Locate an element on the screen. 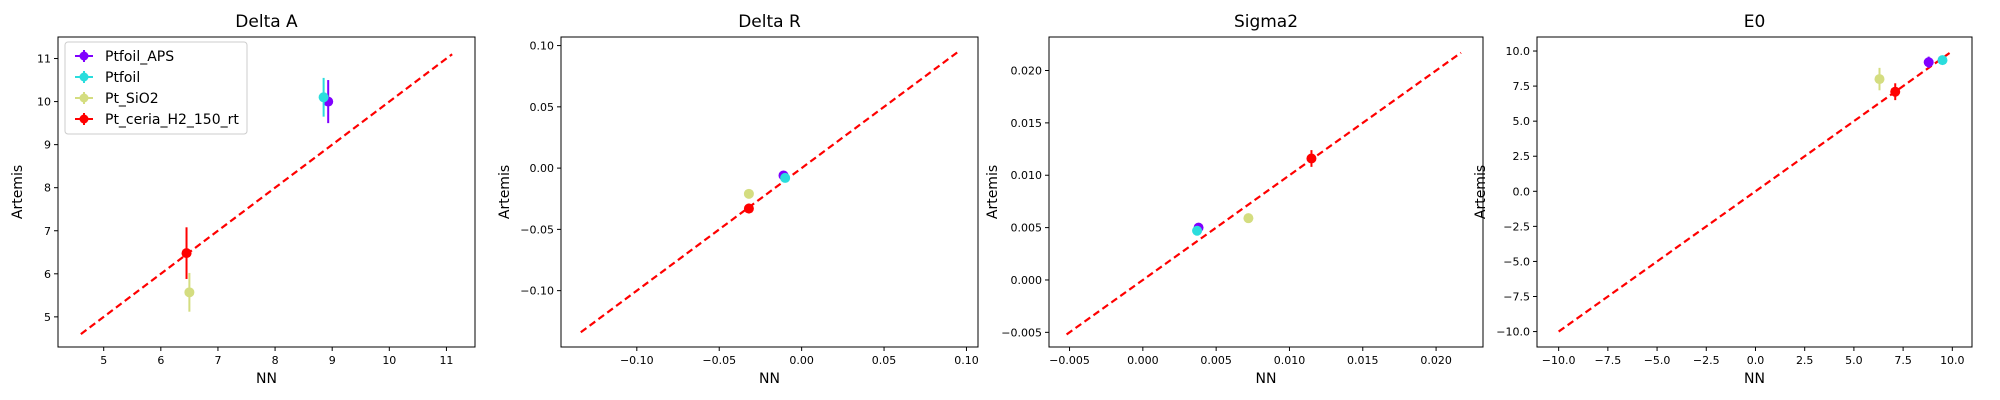 The width and height of the screenshot is (2000, 400). y-tick-label: 6 is located at coordinates (47, 274).